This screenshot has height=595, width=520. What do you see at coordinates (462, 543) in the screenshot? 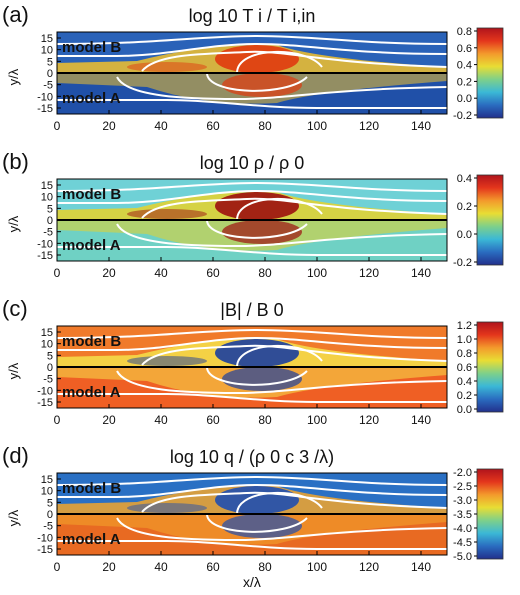
I see `colorbar-tick-label: -4.5` at bounding box center [462, 543].